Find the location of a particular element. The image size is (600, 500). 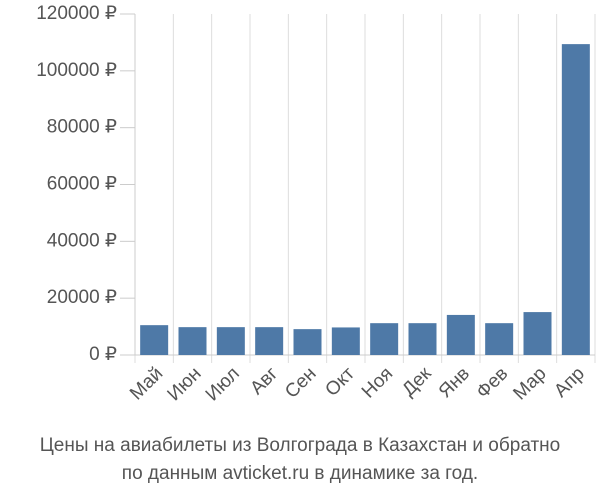

x-tick-label: Июл is located at coordinates (223, 384).